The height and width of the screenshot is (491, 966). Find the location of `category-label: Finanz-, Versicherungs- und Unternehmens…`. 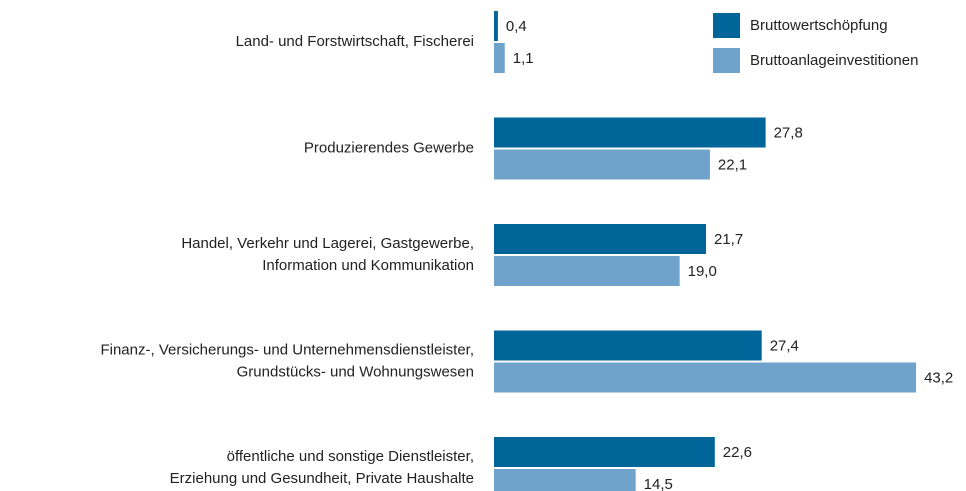

category-label: Finanz-, Versicherungs- und Unternehmens… is located at coordinates (287, 349).